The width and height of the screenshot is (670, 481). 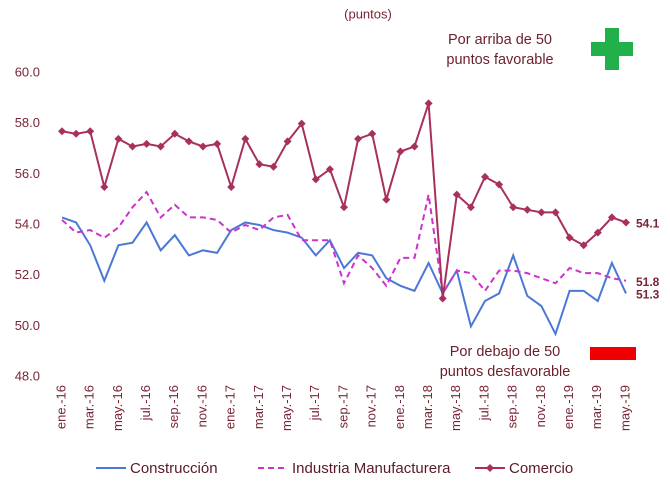 What do you see at coordinates (499, 60) in the screenshot?
I see `annotation: puntos favorable` at bounding box center [499, 60].